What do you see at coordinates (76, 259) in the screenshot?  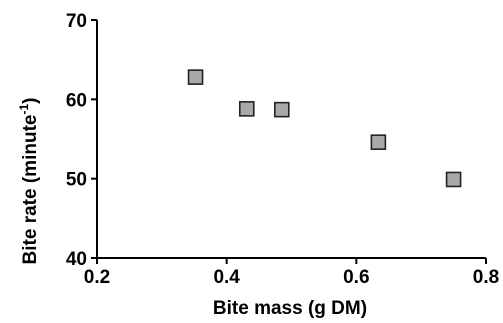 I see `y-tick-label: 40` at bounding box center [76, 259].